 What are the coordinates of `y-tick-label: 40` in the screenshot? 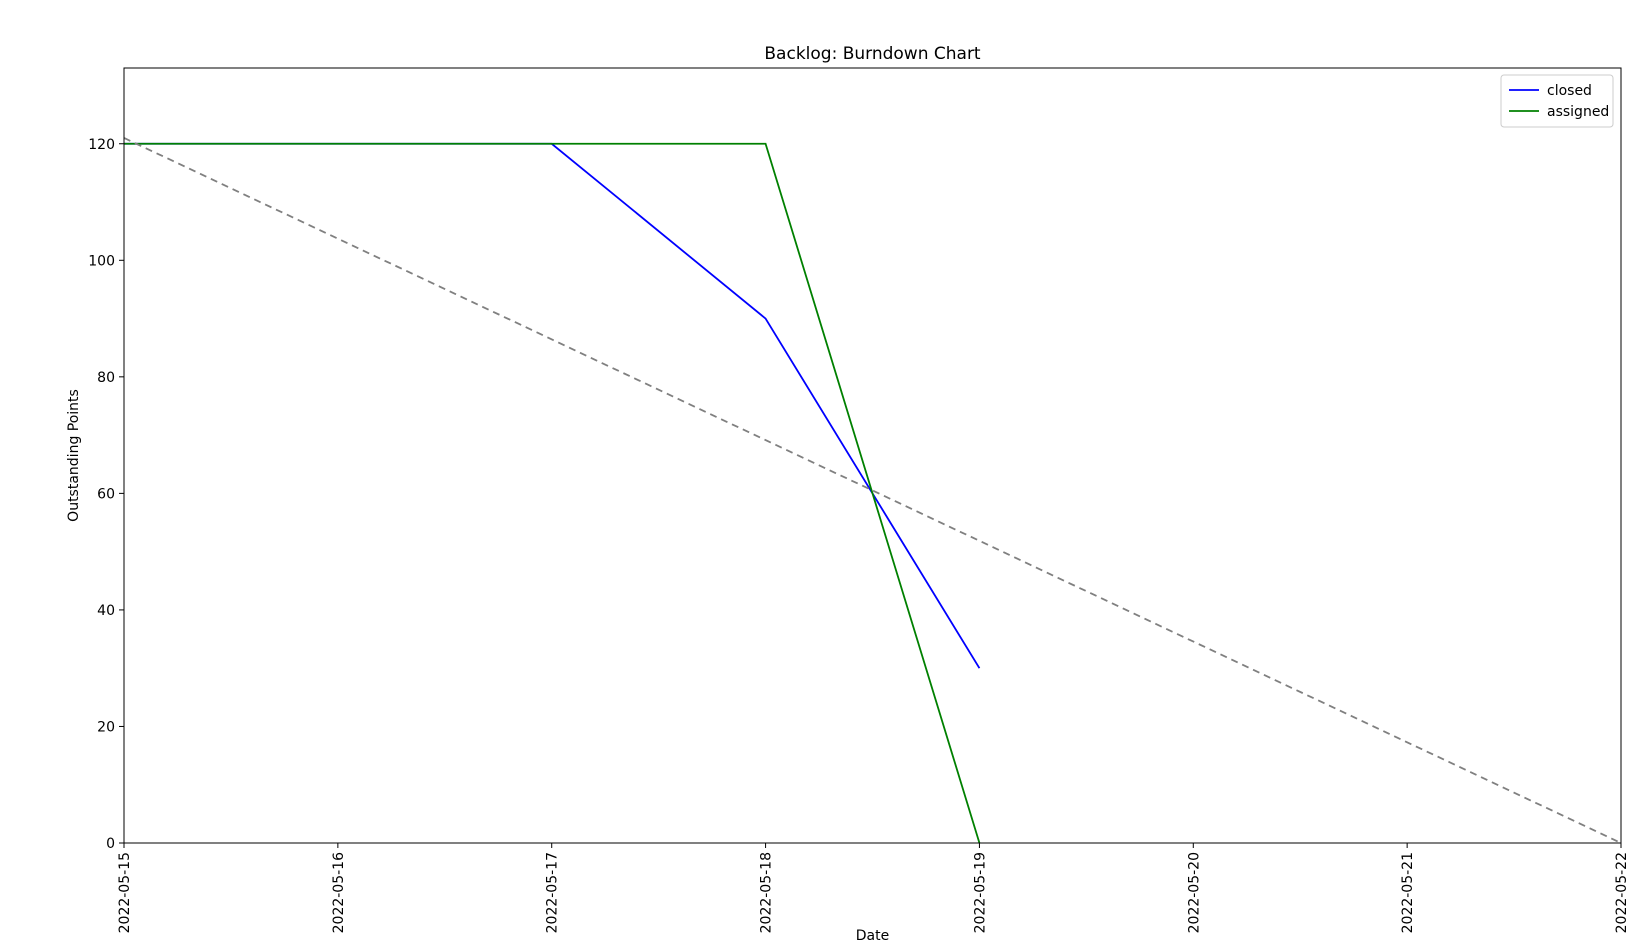 It's located at (106, 611).